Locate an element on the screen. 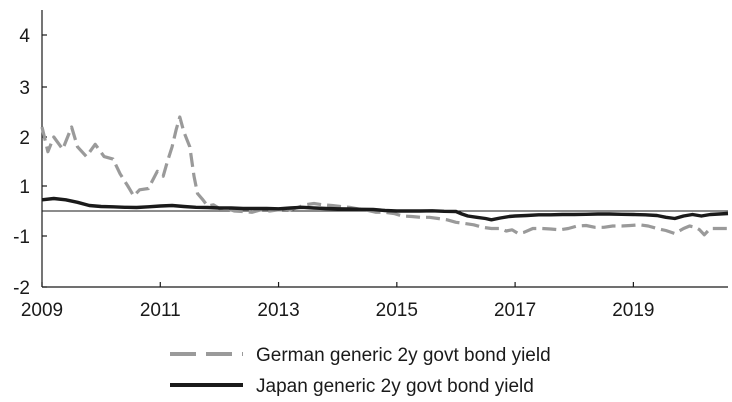 The image size is (732, 402). legend-label-japan: Japan generic 2y govt bond yield is located at coordinates (395, 386).